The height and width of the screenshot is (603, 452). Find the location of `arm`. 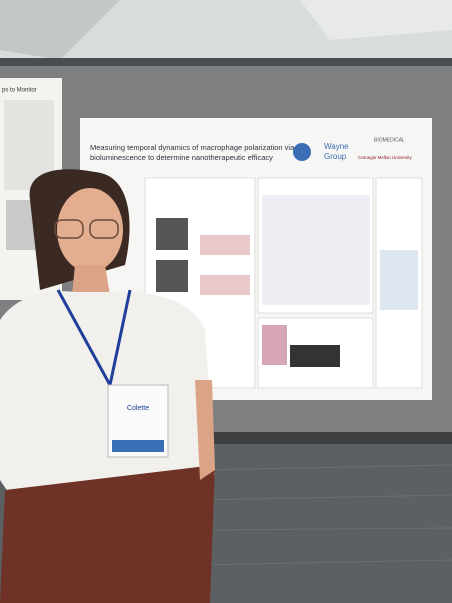

arm is located at coordinates (205, 430).